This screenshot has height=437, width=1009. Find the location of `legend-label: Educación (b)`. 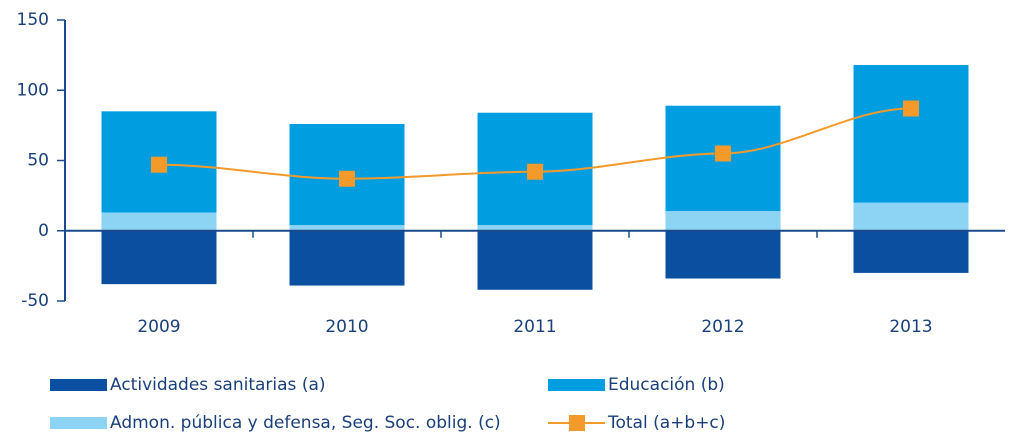

legend-label: Educación (b) is located at coordinates (666, 385).